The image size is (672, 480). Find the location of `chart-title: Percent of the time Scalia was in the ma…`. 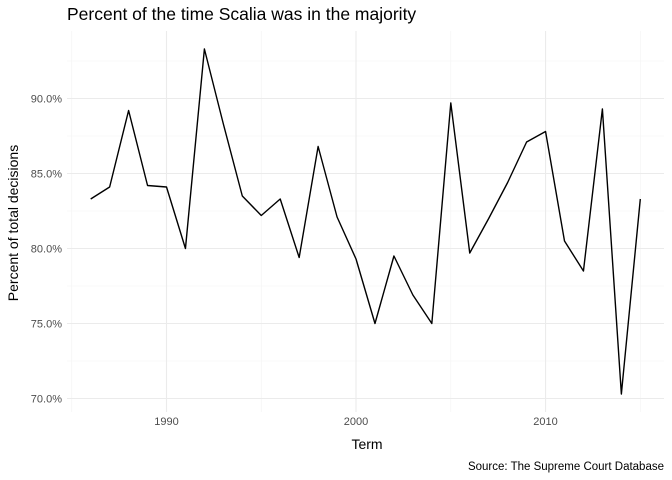

chart-title: Percent of the time Scalia was in the ma… is located at coordinates (241, 14).